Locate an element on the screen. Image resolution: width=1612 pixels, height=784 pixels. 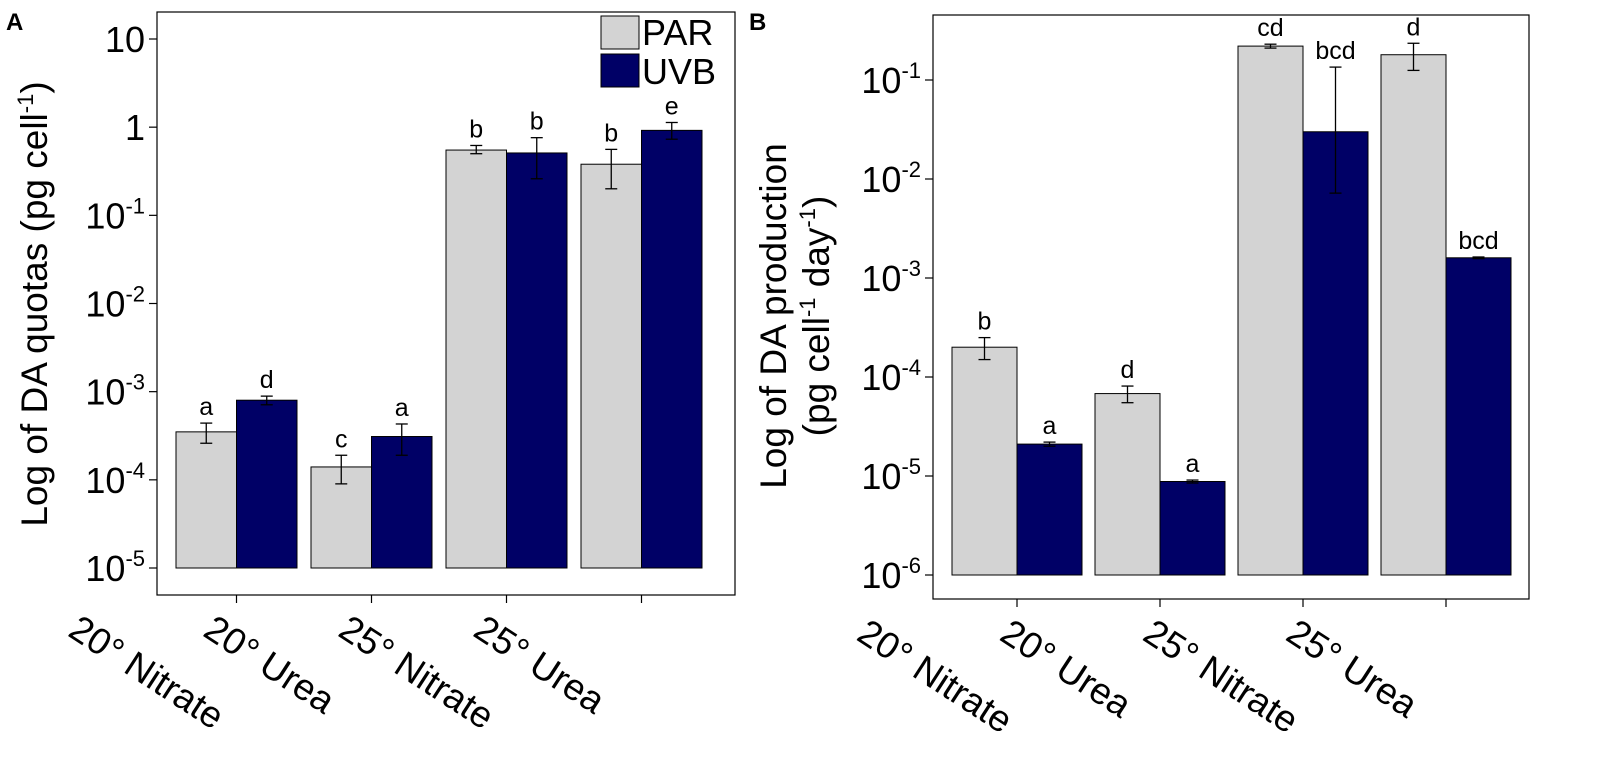
y-tick-label: 10 is located at coordinates (125, 39).